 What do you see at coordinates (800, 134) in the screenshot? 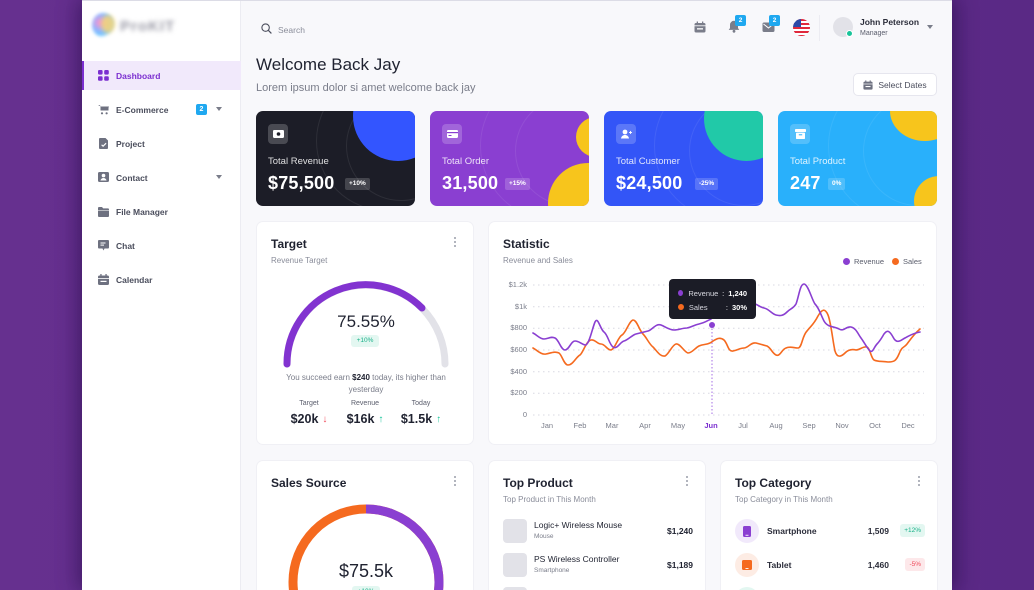
I see `box-icon-wrap` at bounding box center [800, 134].